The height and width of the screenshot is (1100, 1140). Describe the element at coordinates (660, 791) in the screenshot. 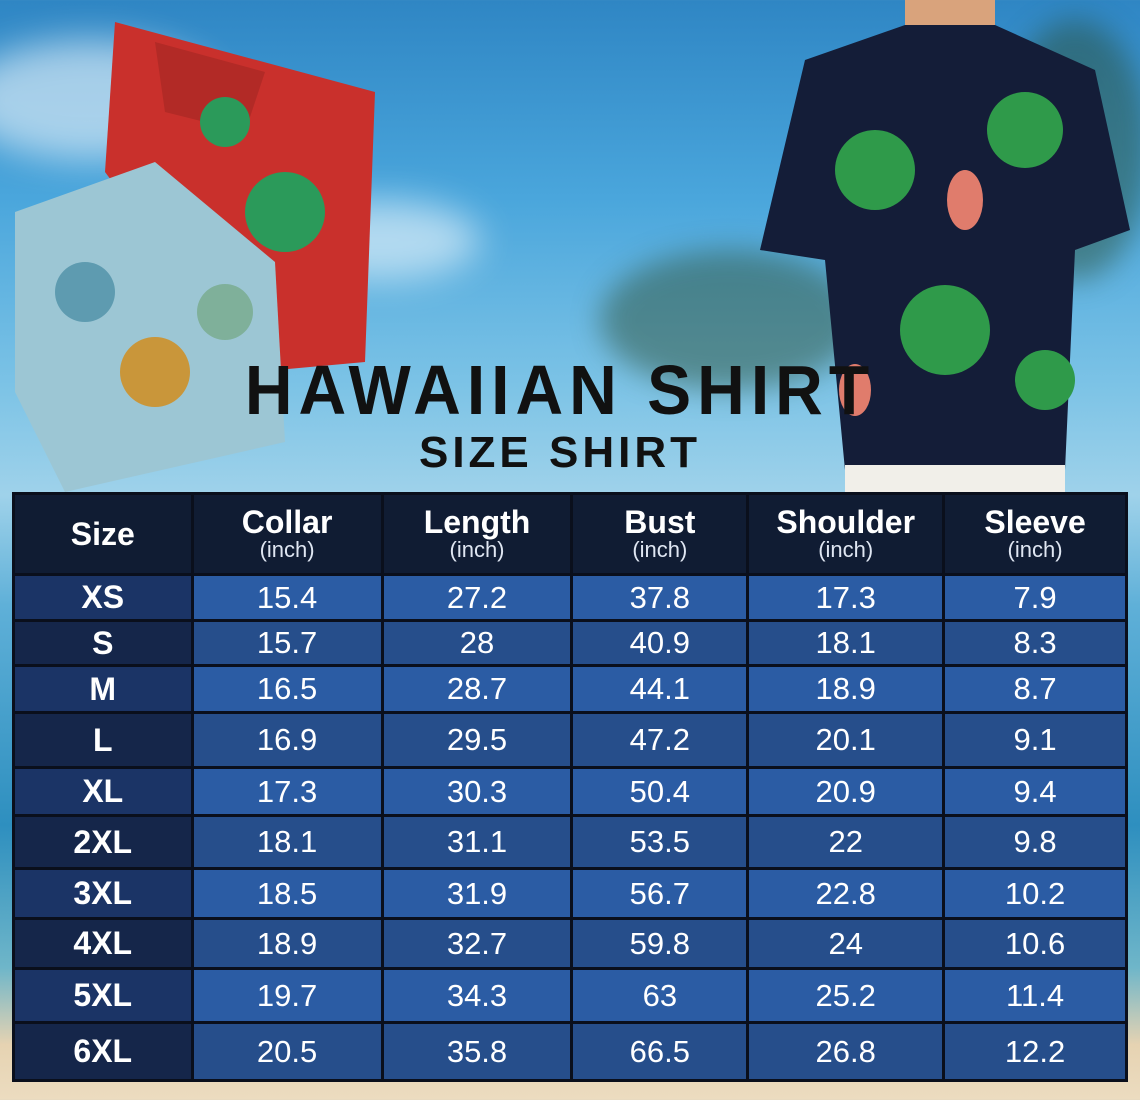

I see `value-cell: 50.4` at that location.